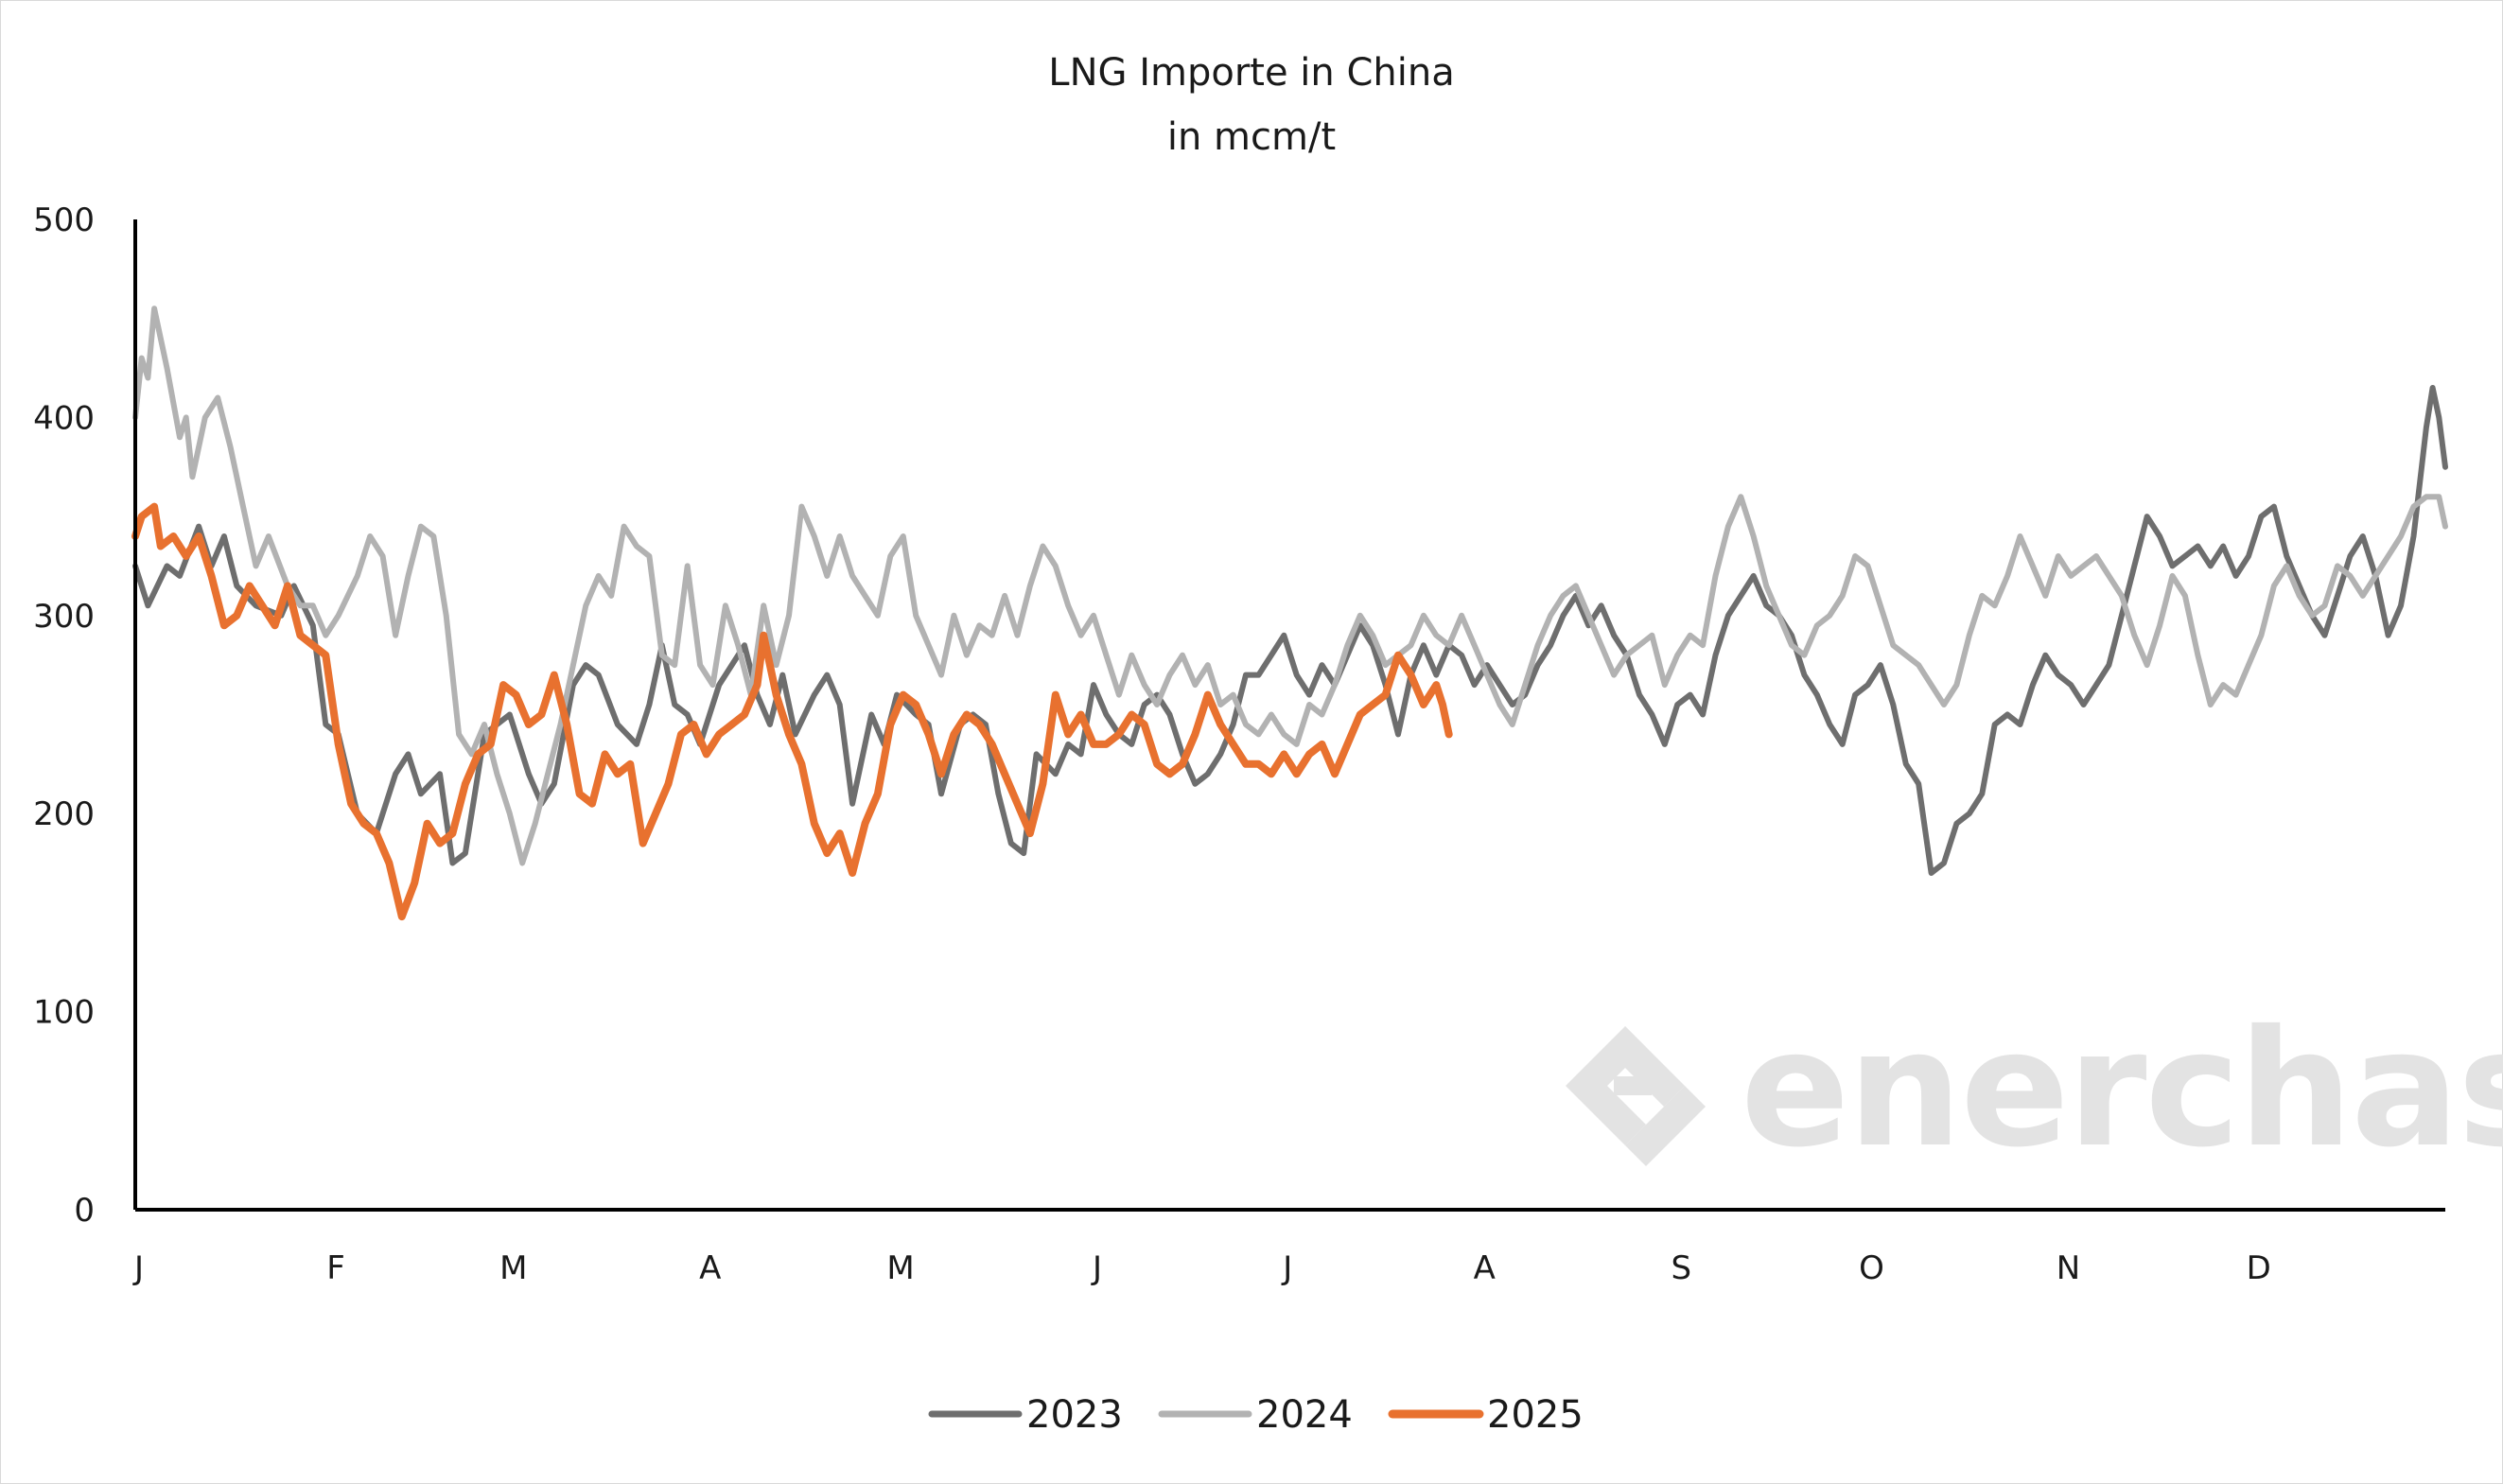 Image resolution: width=2503 pixels, height=1484 pixels. I want to click on x-tick-label: D, so click(2259, 1268).